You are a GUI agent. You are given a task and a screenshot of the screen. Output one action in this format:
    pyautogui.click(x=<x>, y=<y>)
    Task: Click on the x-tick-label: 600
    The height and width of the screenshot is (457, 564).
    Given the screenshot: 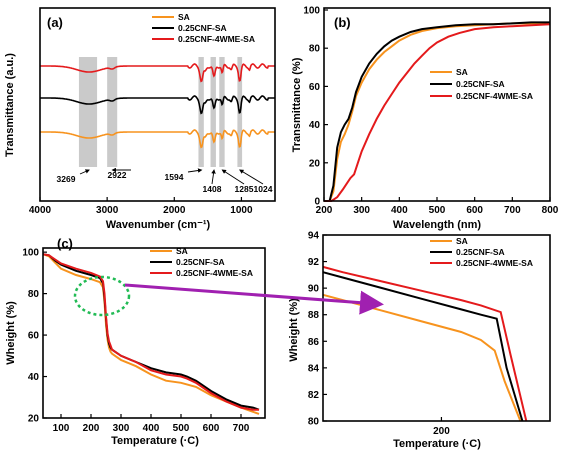 What is the action you would take?
    pyautogui.click(x=474, y=210)
    